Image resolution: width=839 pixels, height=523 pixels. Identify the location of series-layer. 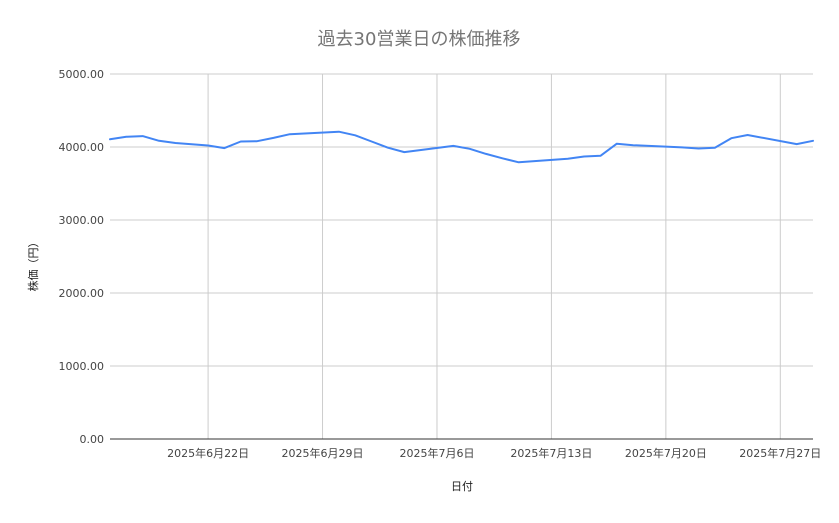
(461, 147).